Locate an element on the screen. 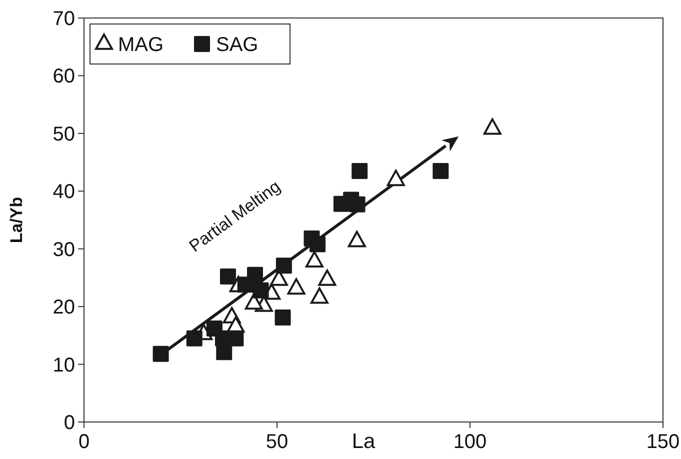 The height and width of the screenshot is (459, 681). y-tick-label: 50 is located at coordinates (63, 134).